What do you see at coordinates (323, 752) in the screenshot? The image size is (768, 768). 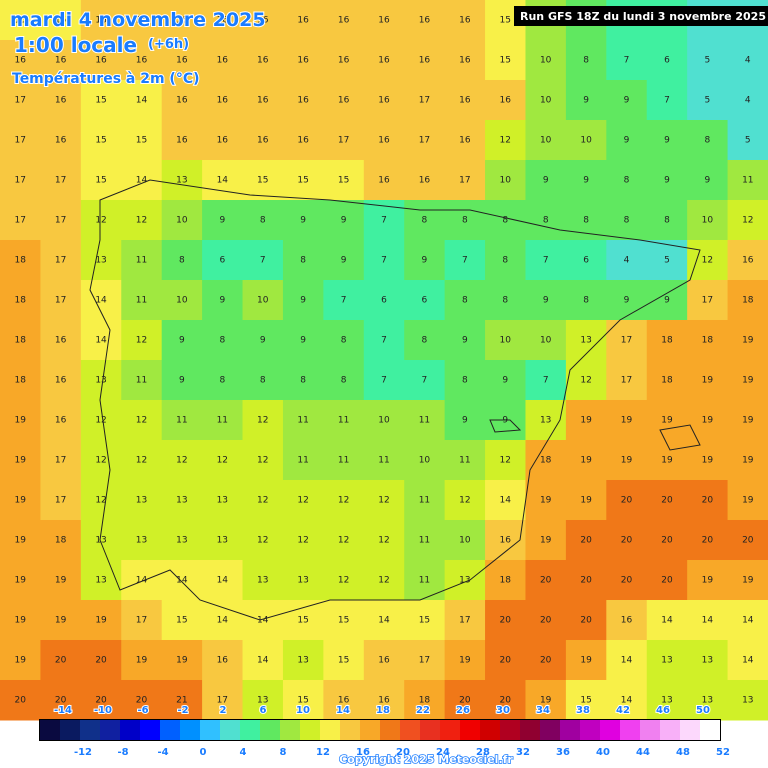 I see `legend-label: 12` at bounding box center [323, 752].